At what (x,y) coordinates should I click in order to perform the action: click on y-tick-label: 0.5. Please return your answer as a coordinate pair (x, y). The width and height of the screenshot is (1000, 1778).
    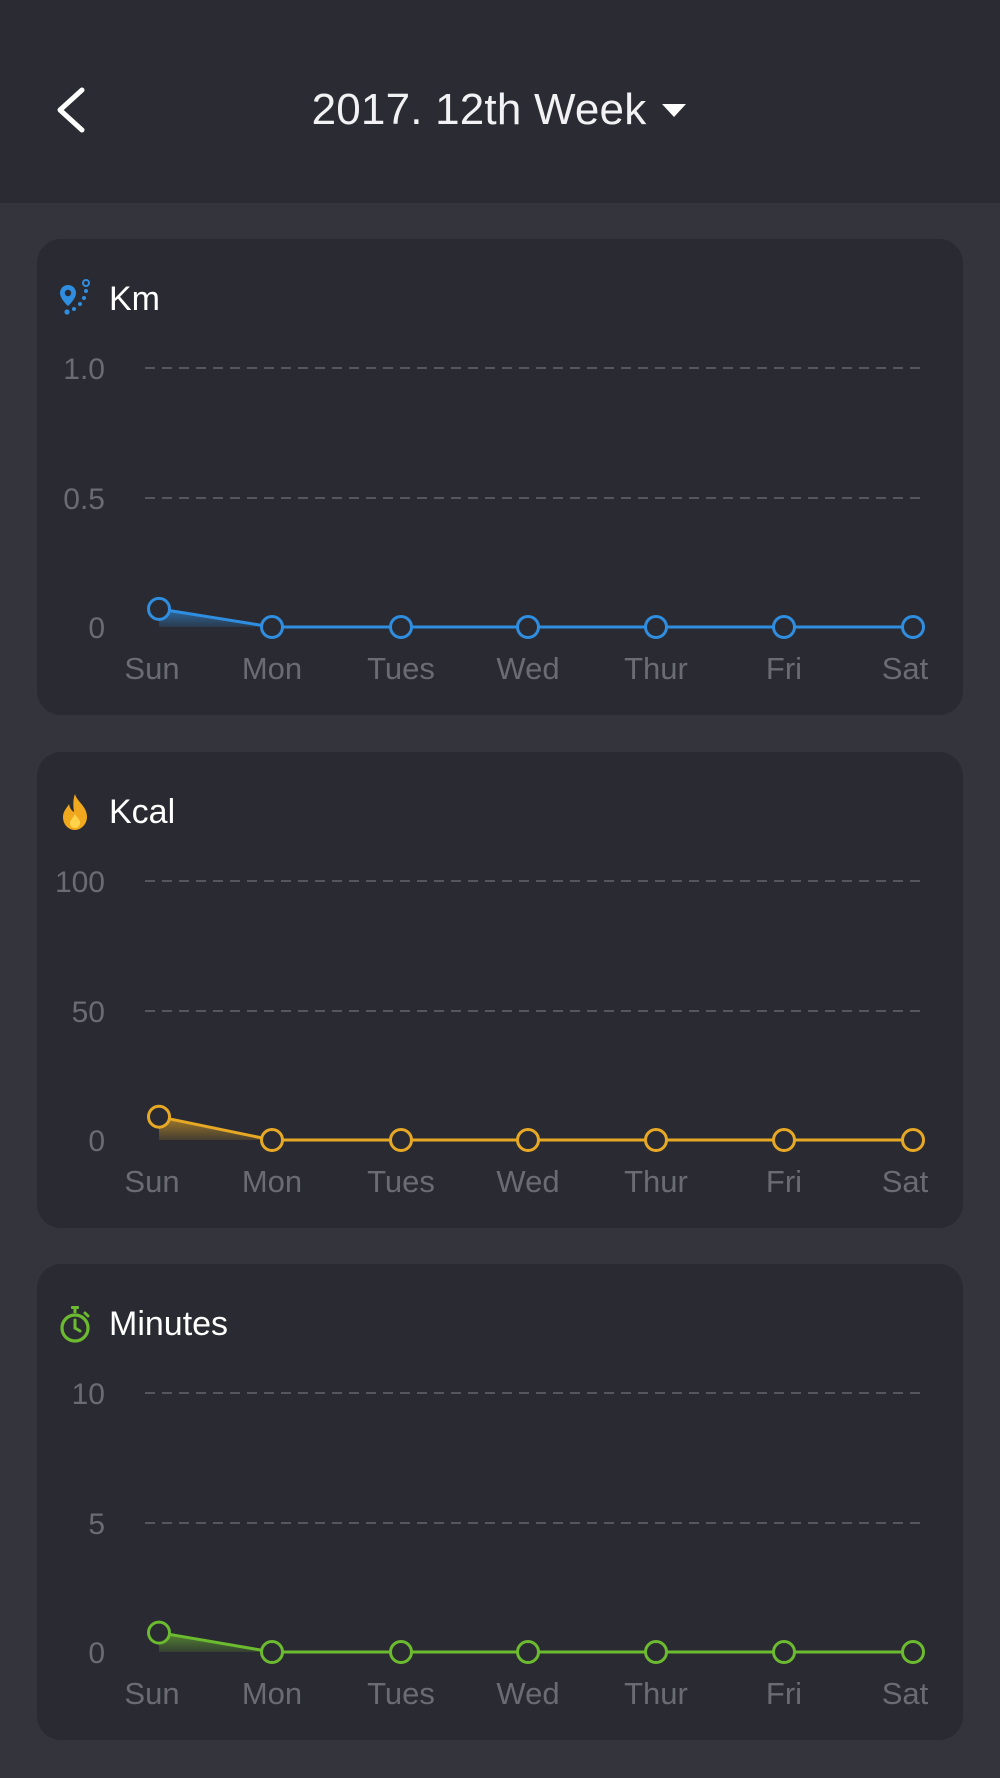
    Looking at the image, I should click on (84, 499).